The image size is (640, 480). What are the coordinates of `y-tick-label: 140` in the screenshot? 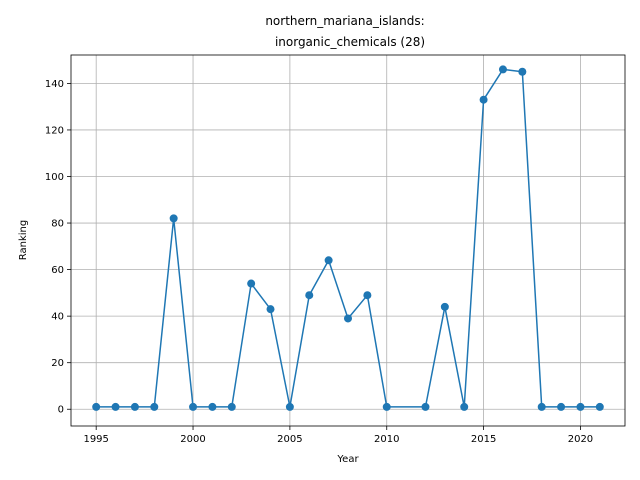 It's located at (54, 84).